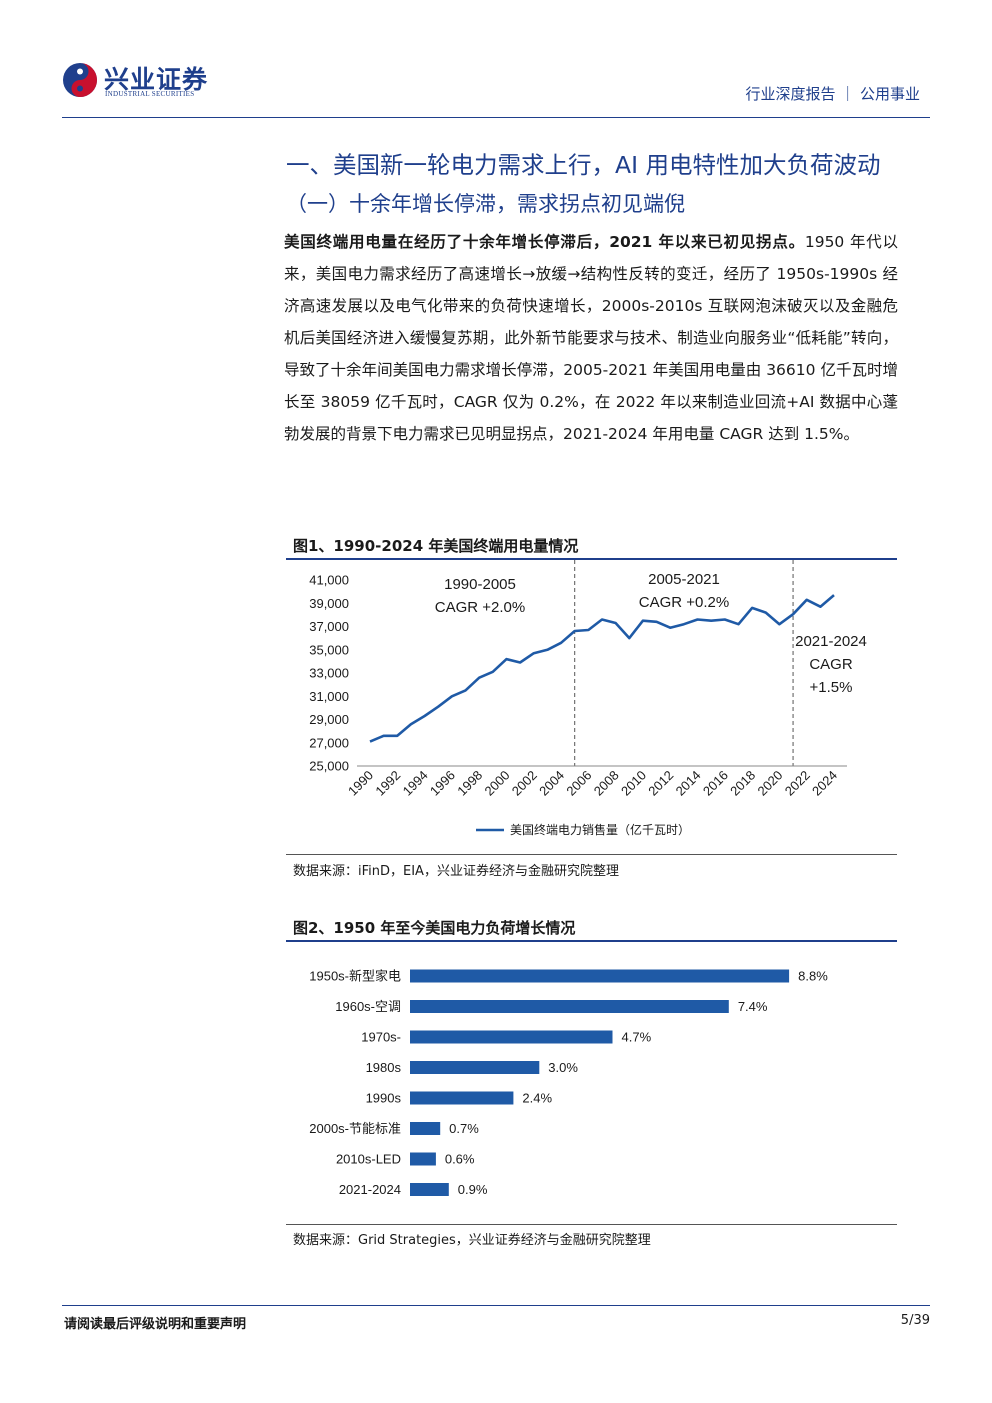  Describe the element at coordinates (660, 783) in the screenshot. I see `x-tick-label: 2012` at that location.